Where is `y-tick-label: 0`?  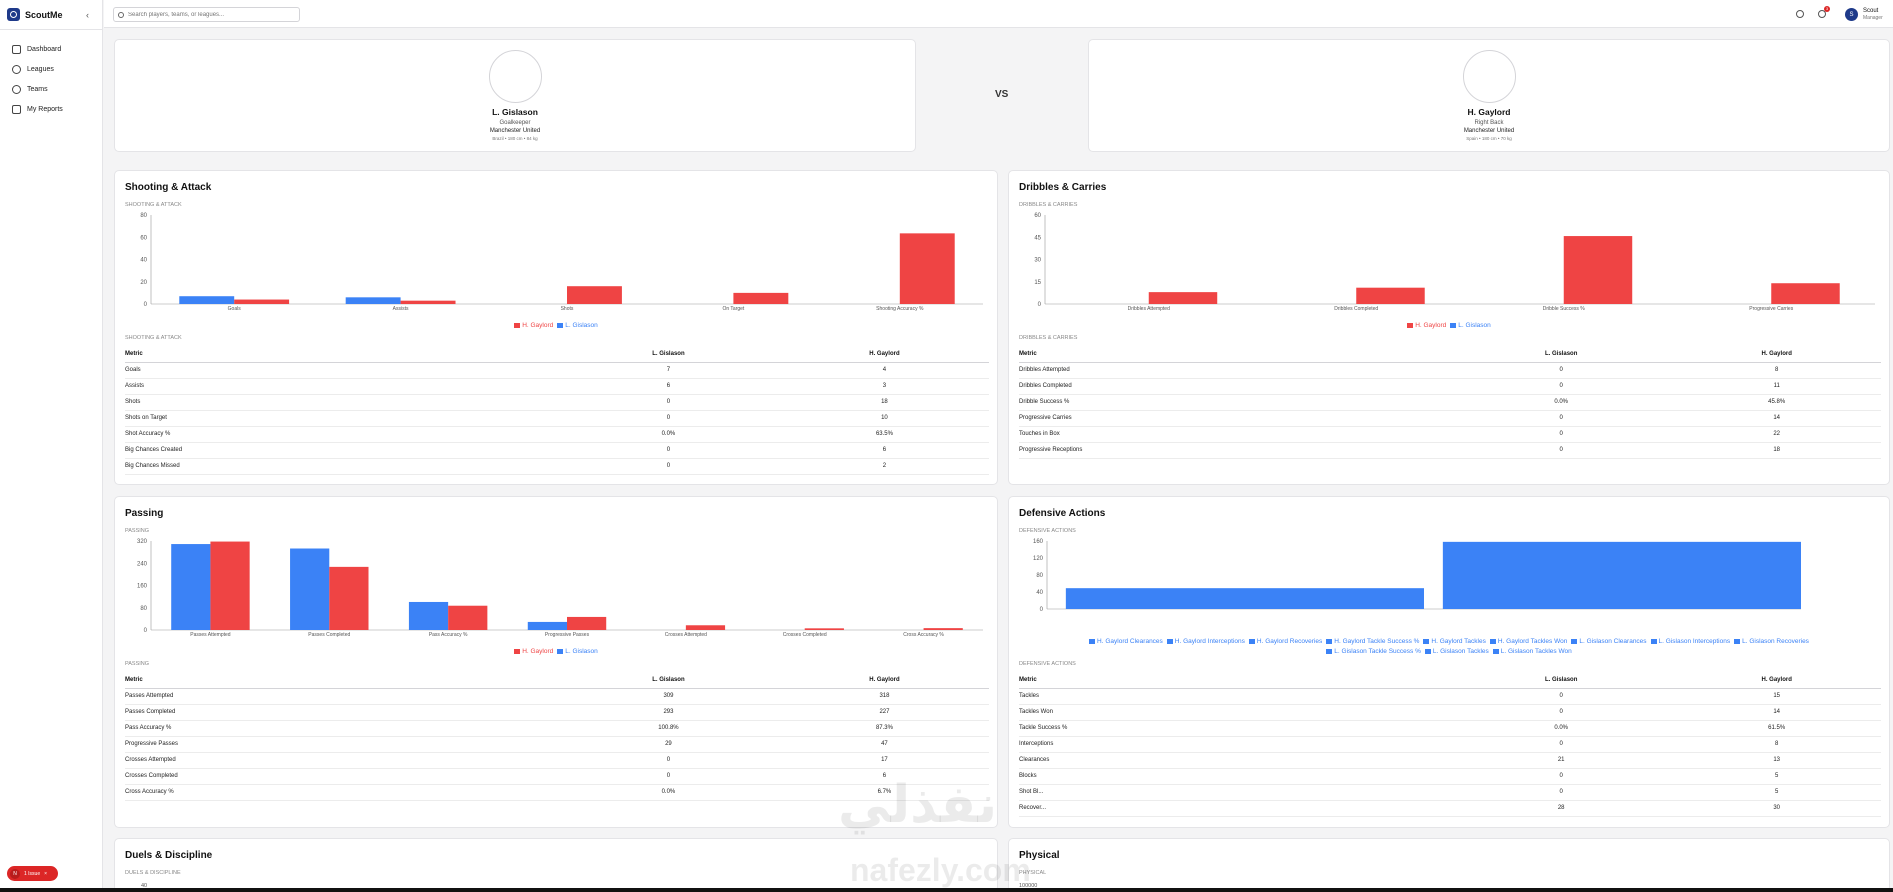 y-tick-label: 0 is located at coordinates (1042, 610).